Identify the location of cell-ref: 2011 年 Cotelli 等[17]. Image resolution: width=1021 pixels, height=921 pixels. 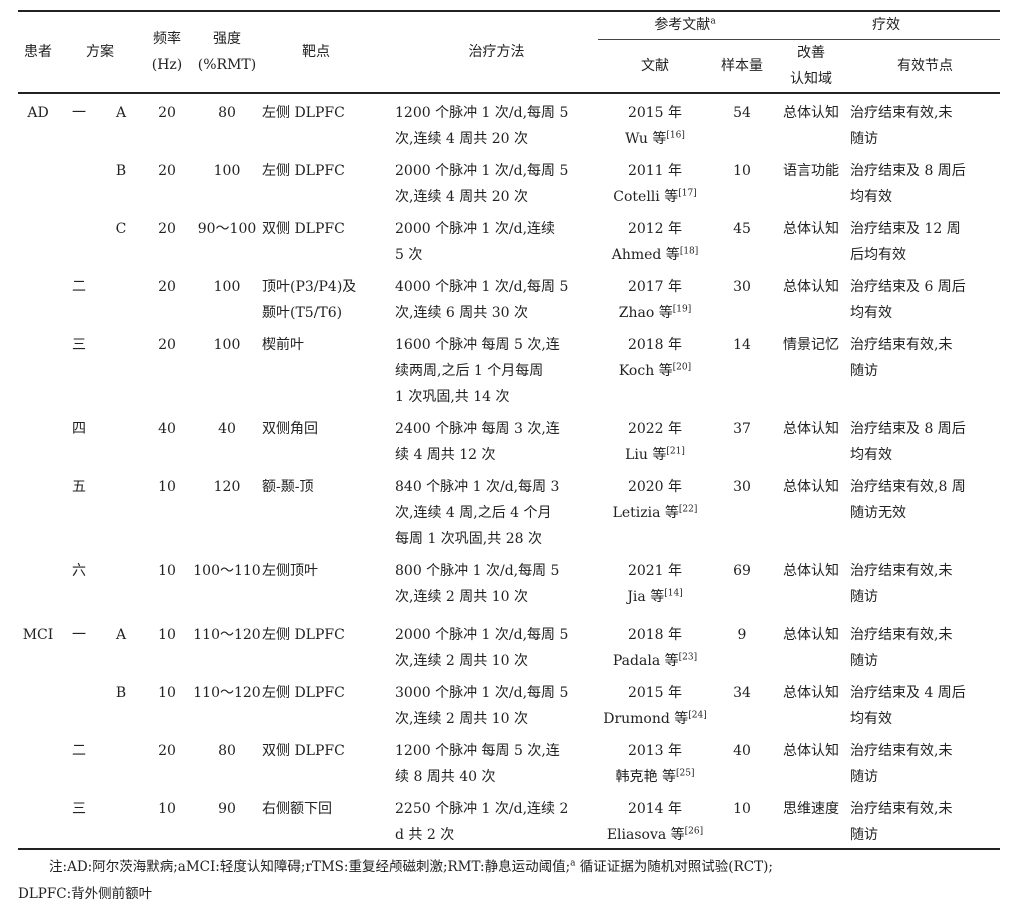
(655, 183).